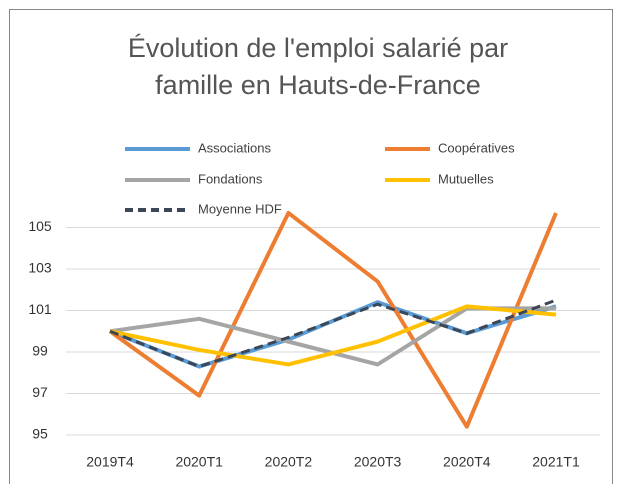  What do you see at coordinates (40, 351) in the screenshot?
I see `y-tick-label: 99` at bounding box center [40, 351].